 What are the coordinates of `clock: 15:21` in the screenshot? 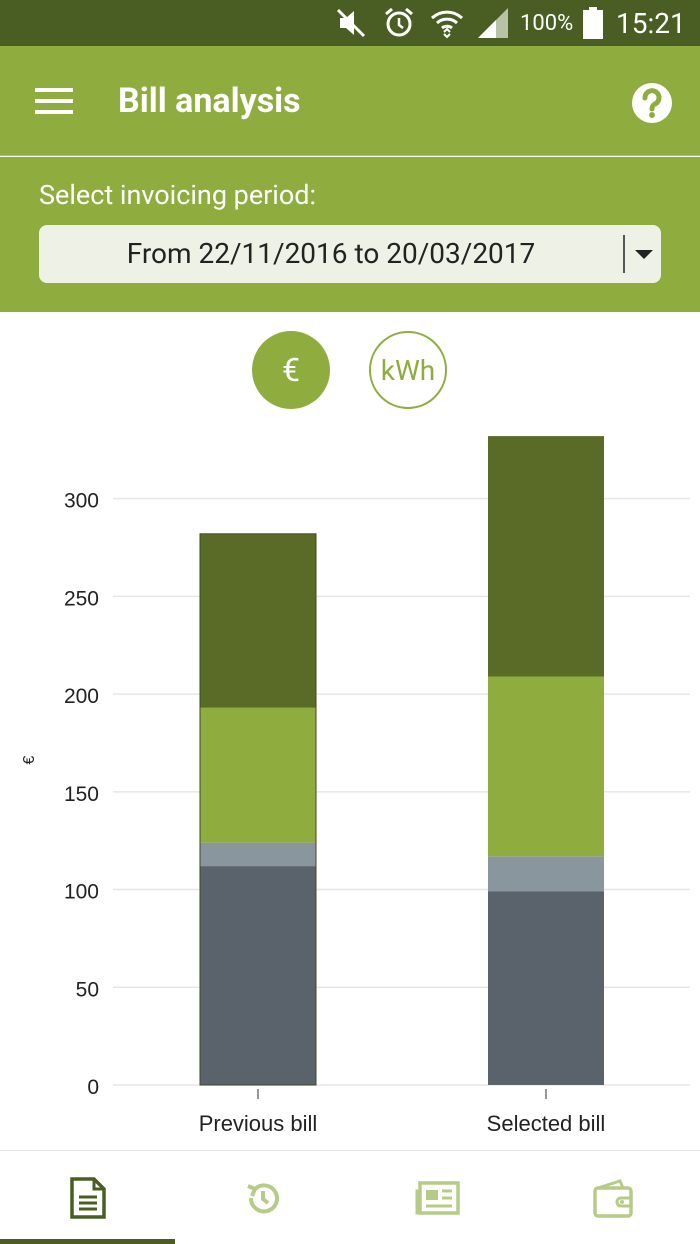 It's located at (651, 23).